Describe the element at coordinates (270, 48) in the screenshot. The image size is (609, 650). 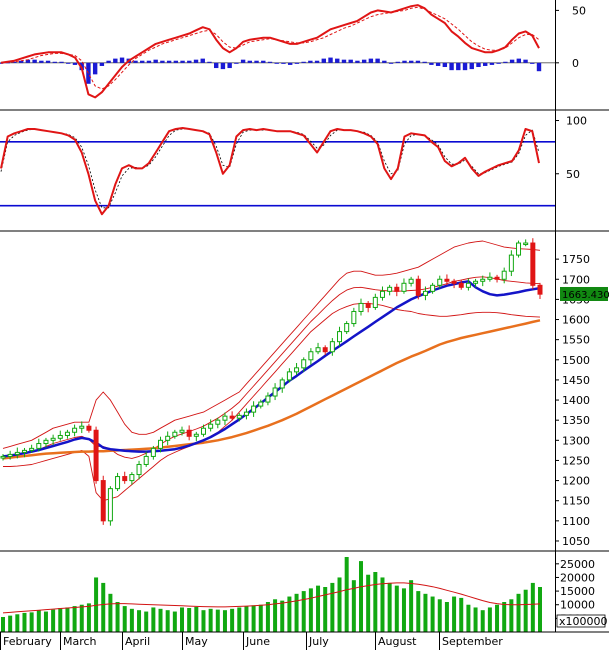
I see `macd-signal-line` at that location.